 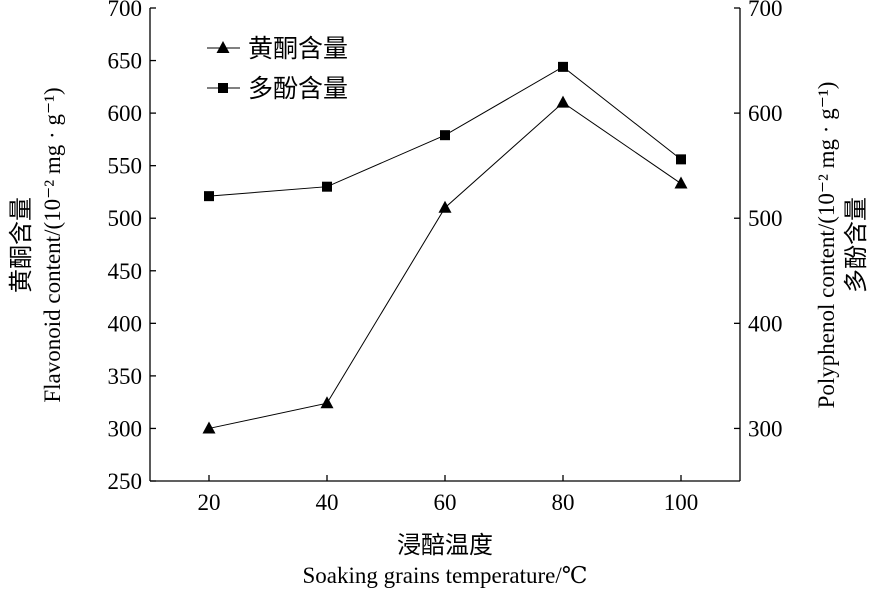 I want to click on y-tick-label: 400, so click(x=125, y=323).